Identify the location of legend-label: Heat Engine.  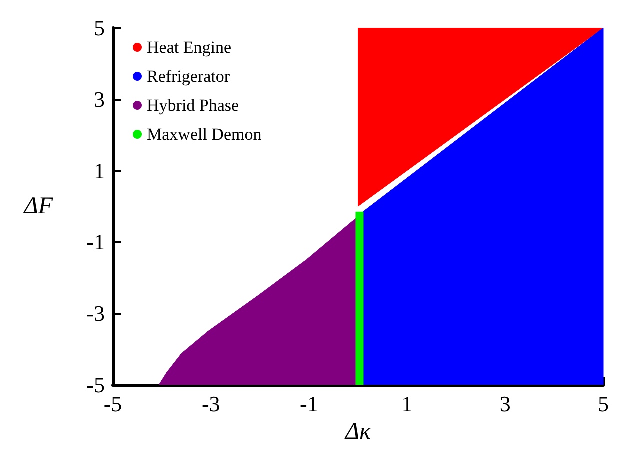
(189, 47).